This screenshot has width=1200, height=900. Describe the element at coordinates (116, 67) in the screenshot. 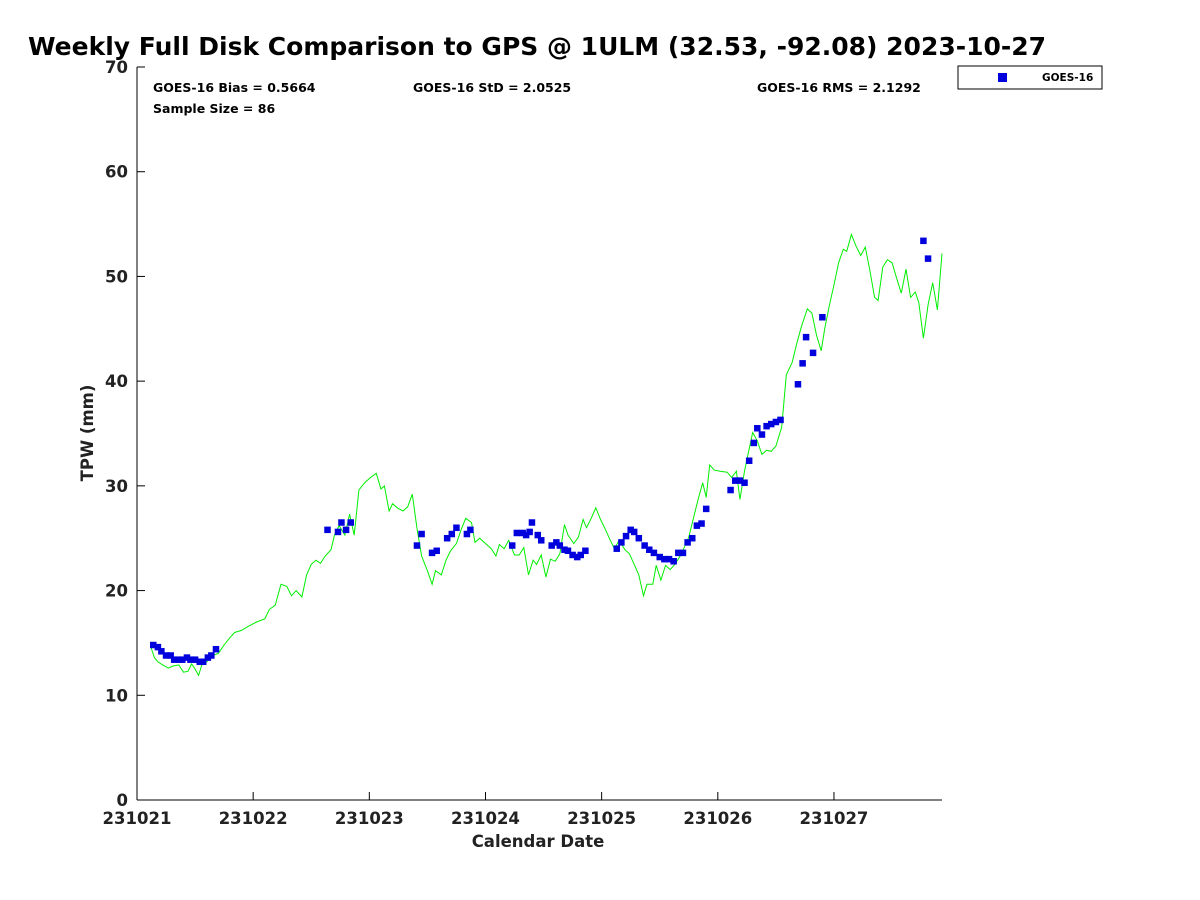

I see `y-tick-label: 70` at that location.